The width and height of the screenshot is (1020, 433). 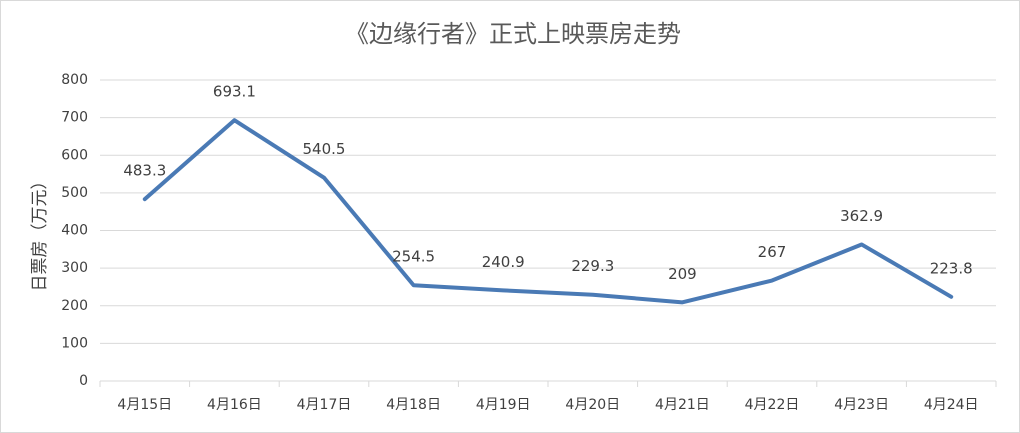 I want to click on x-tick-label: 4月16日, so click(x=234, y=405).